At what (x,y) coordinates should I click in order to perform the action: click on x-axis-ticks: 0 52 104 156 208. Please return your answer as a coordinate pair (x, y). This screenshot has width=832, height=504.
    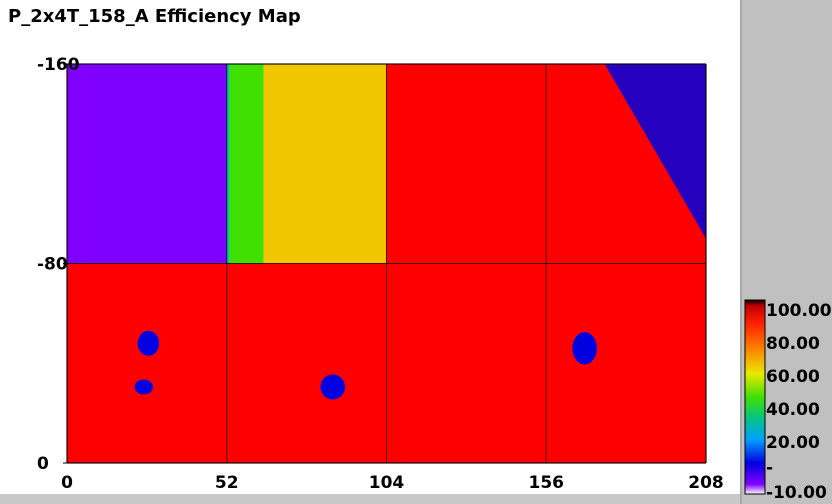
    Looking at the image, I should click on (392, 483).